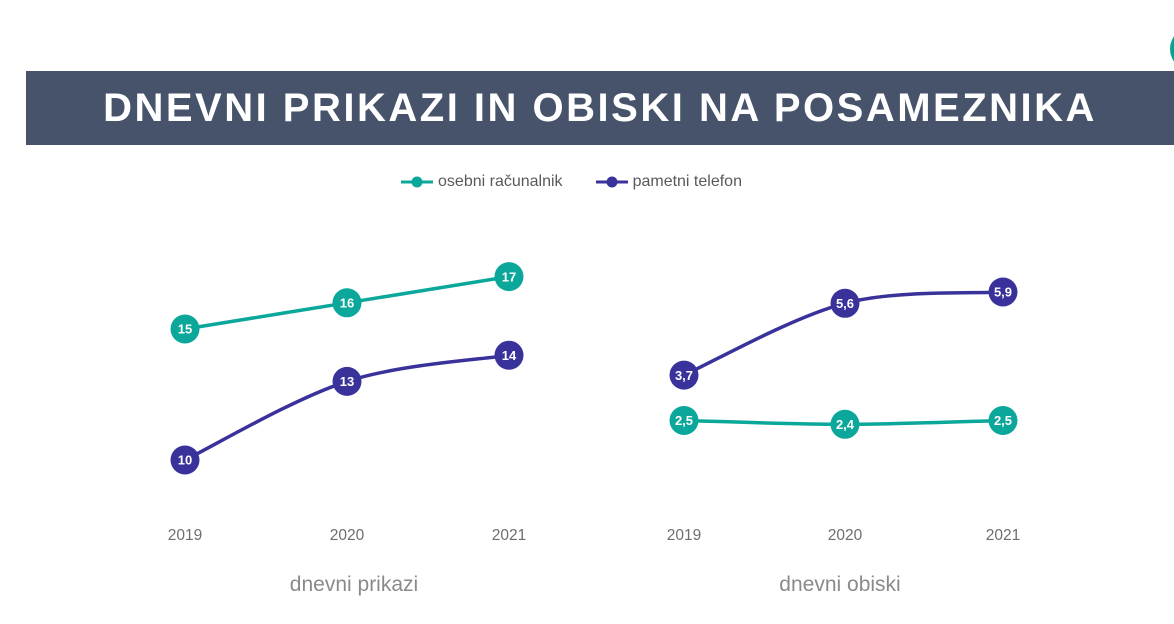 The width and height of the screenshot is (1174, 624). What do you see at coordinates (579, 182) in the screenshot?
I see `chart-legend: osebni računalnik pametni telefon` at bounding box center [579, 182].